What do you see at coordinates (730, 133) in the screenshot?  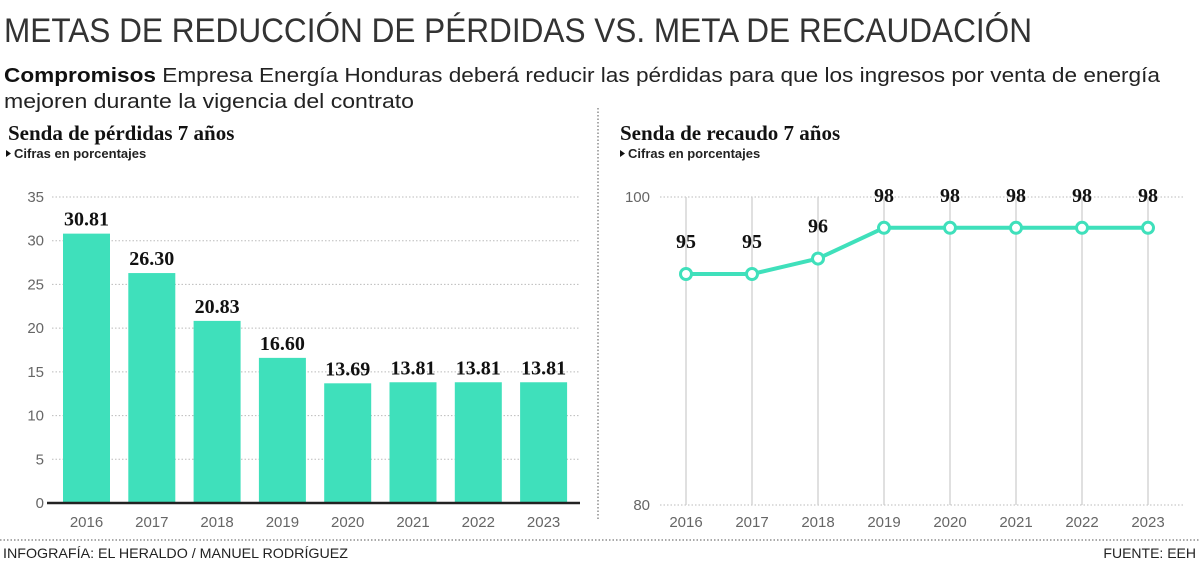 I see `right-chart-title: Senda de recaudo 7 años` at bounding box center [730, 133].